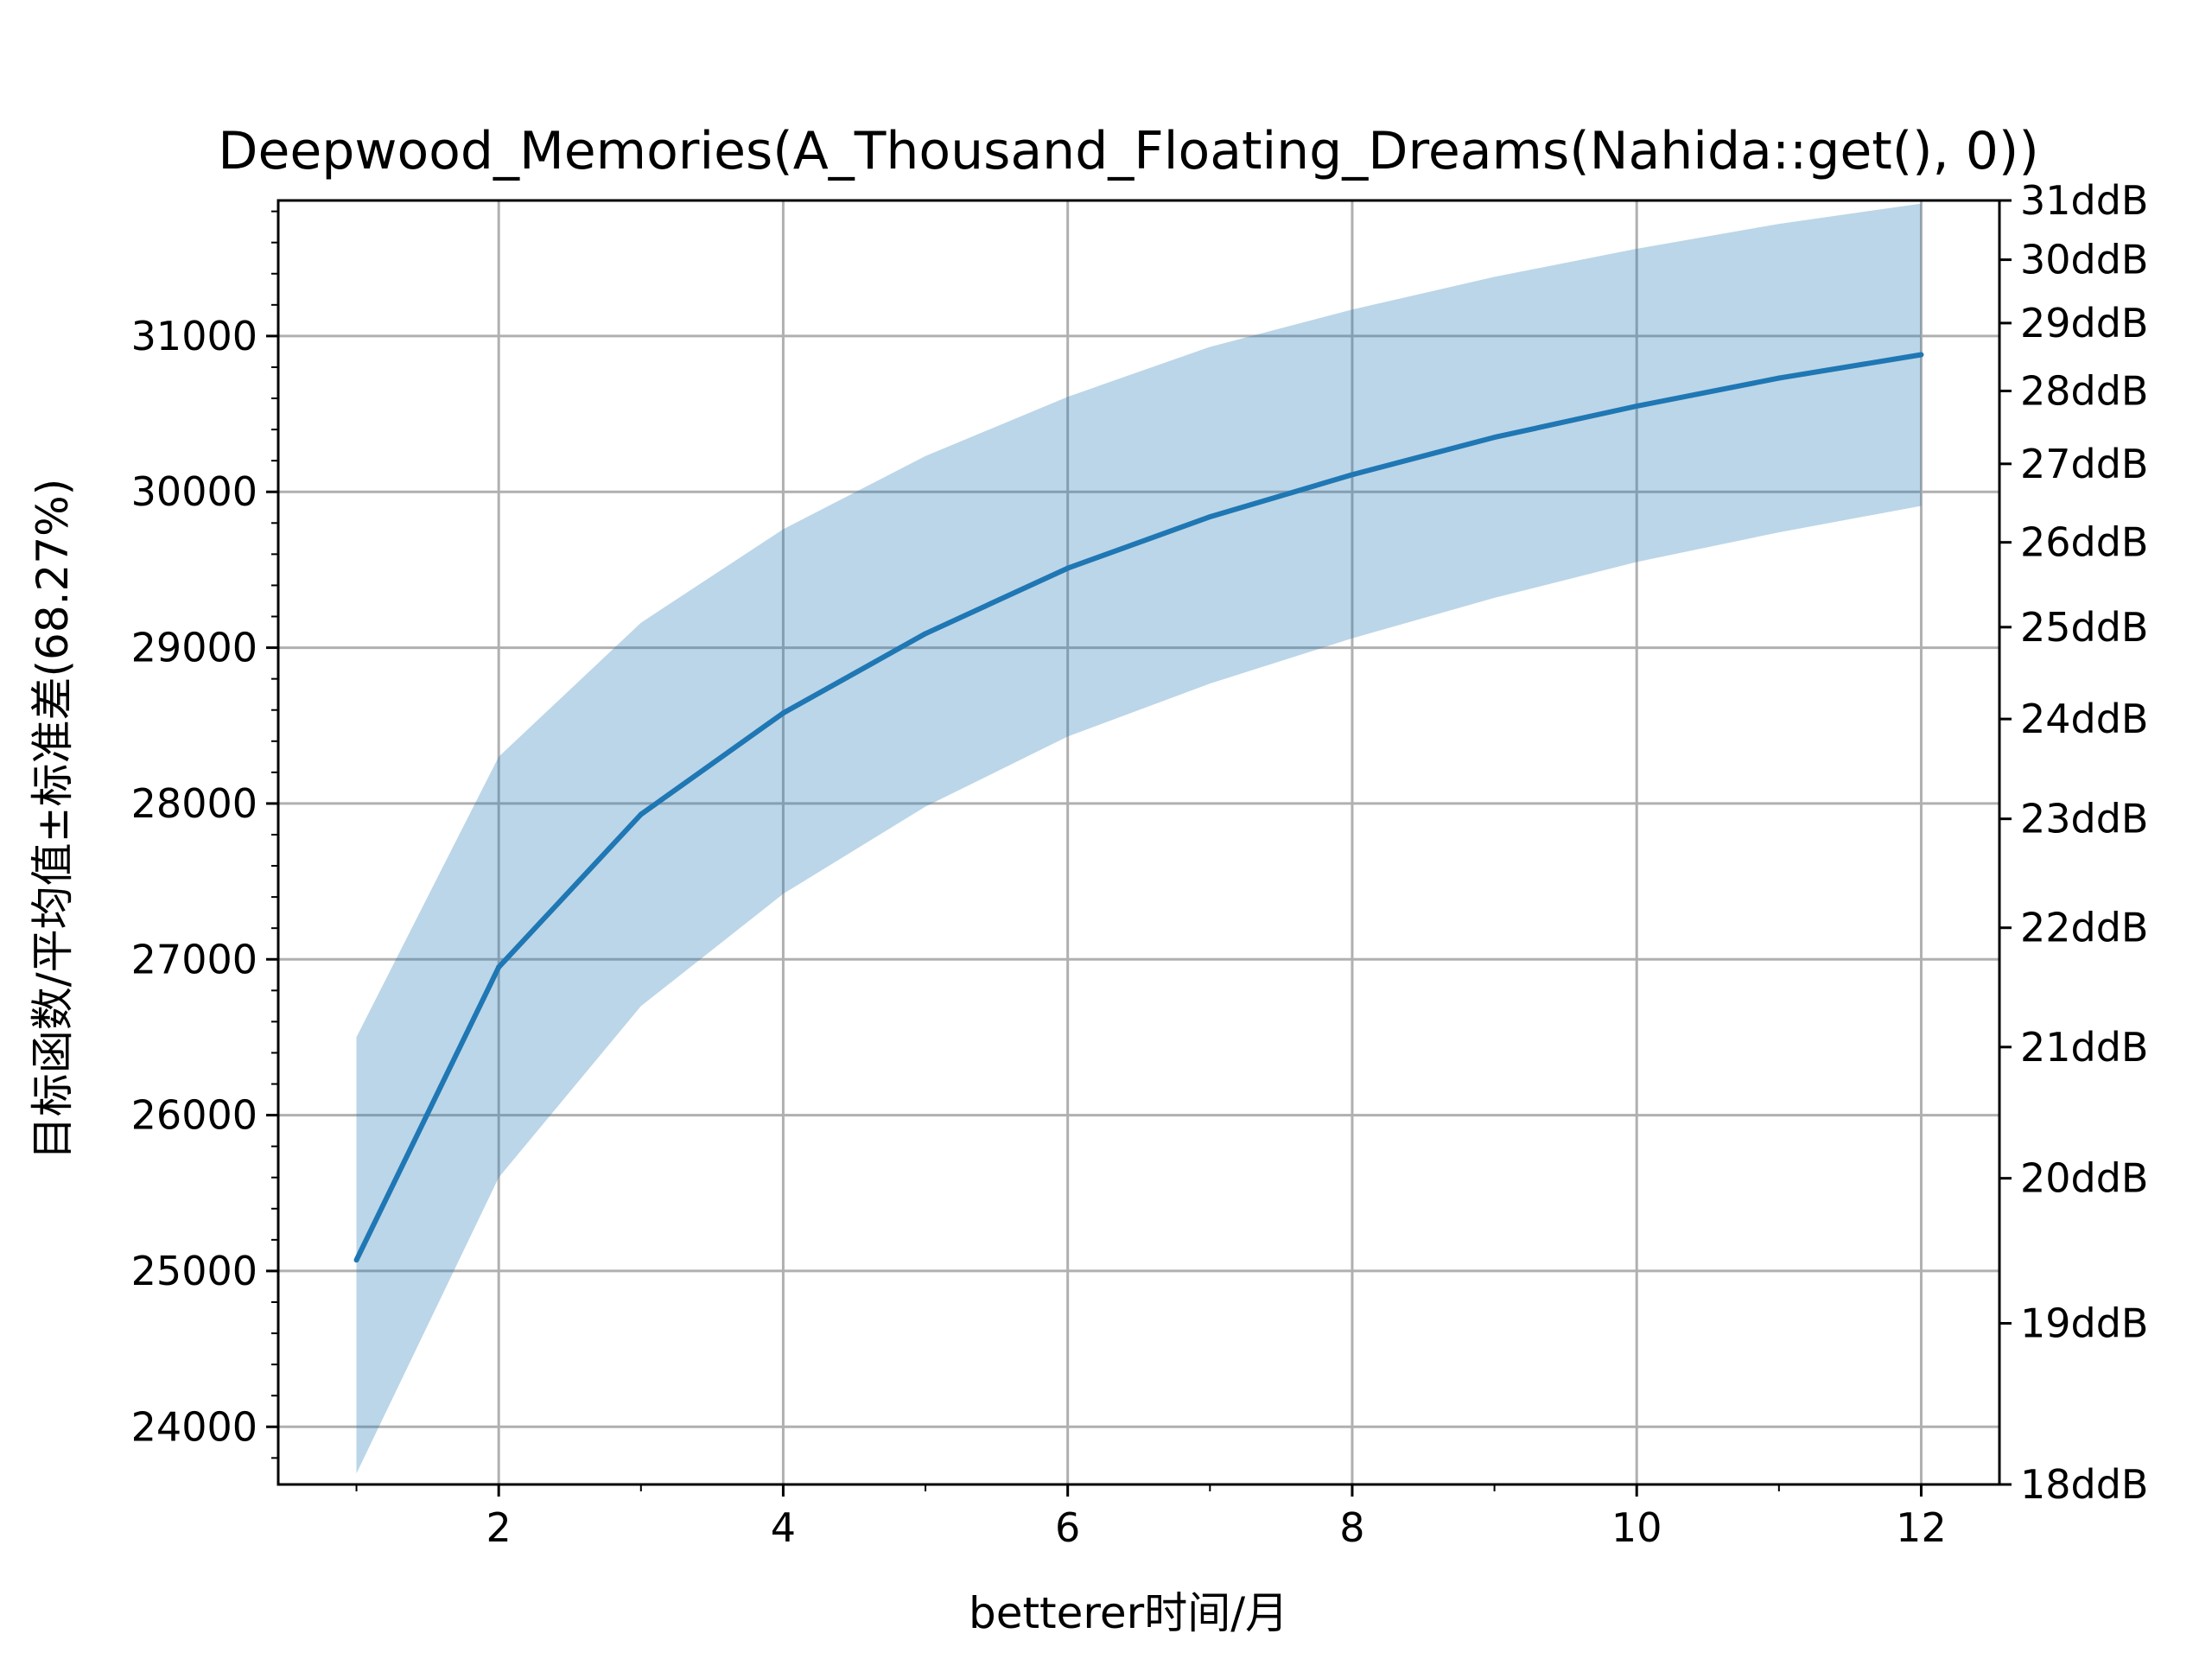 This screenshot has height=1659, width=2212. I want to click on x-axis-label: betterer时间/月, so click(1128, 1613).